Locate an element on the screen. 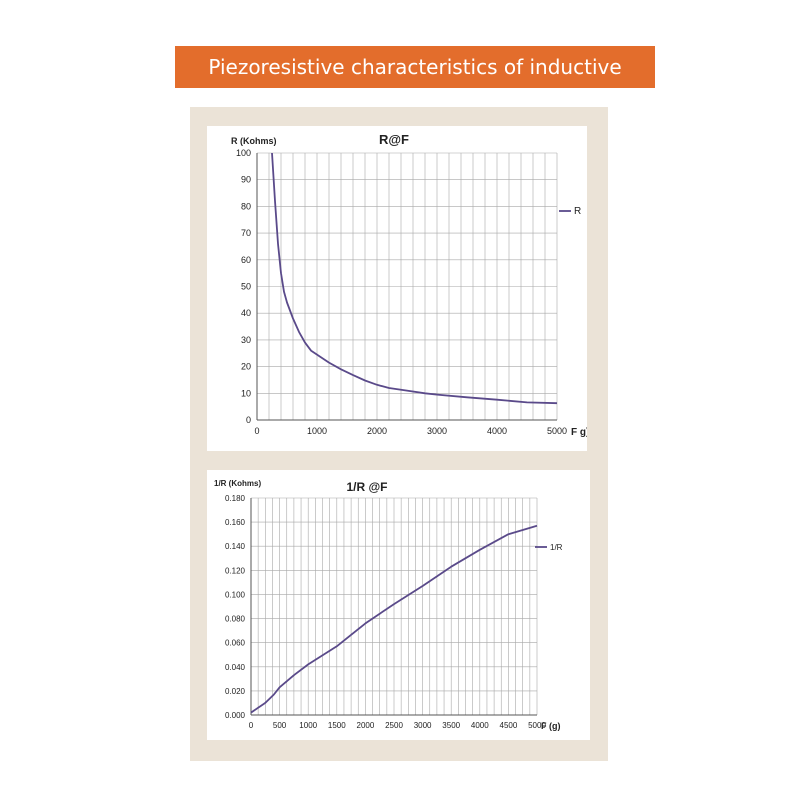  y-tick-label: 80 is located at coordinates (246, 206).